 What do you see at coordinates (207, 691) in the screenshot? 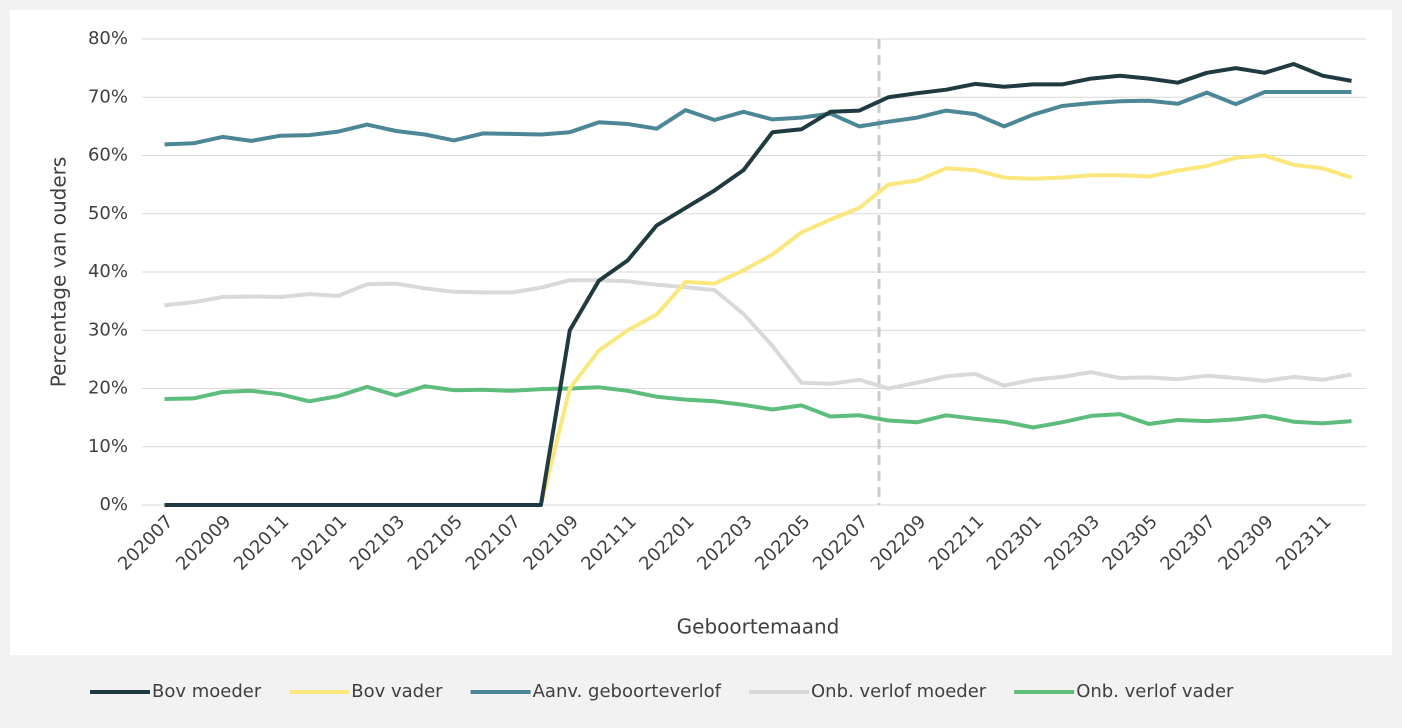
I see `legend-label: Bov moeder` at bounding box center [207, 691].